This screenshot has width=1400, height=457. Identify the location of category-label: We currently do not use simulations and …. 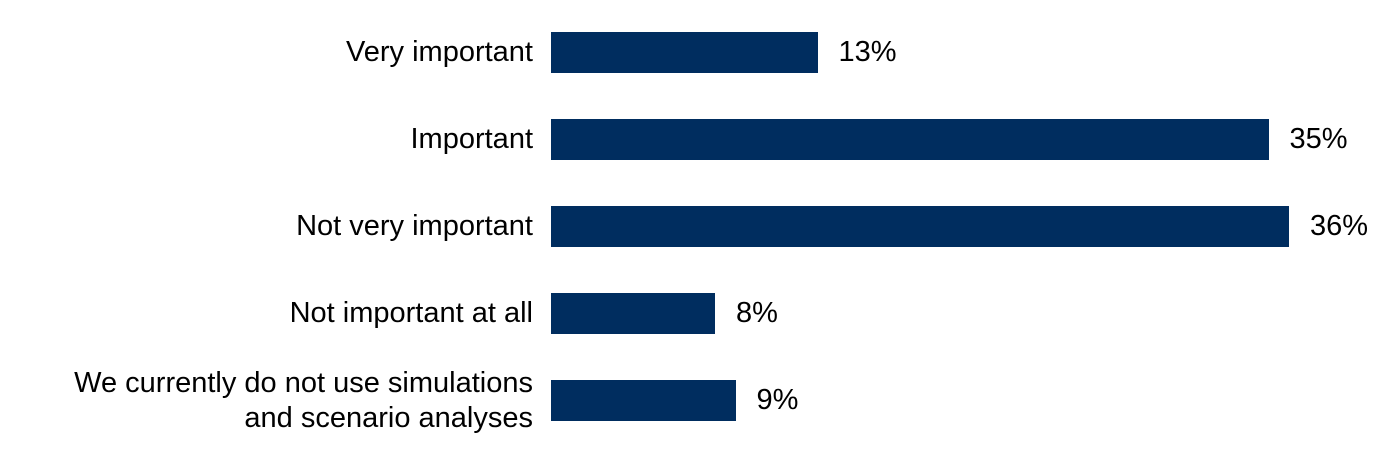
(303, 400).